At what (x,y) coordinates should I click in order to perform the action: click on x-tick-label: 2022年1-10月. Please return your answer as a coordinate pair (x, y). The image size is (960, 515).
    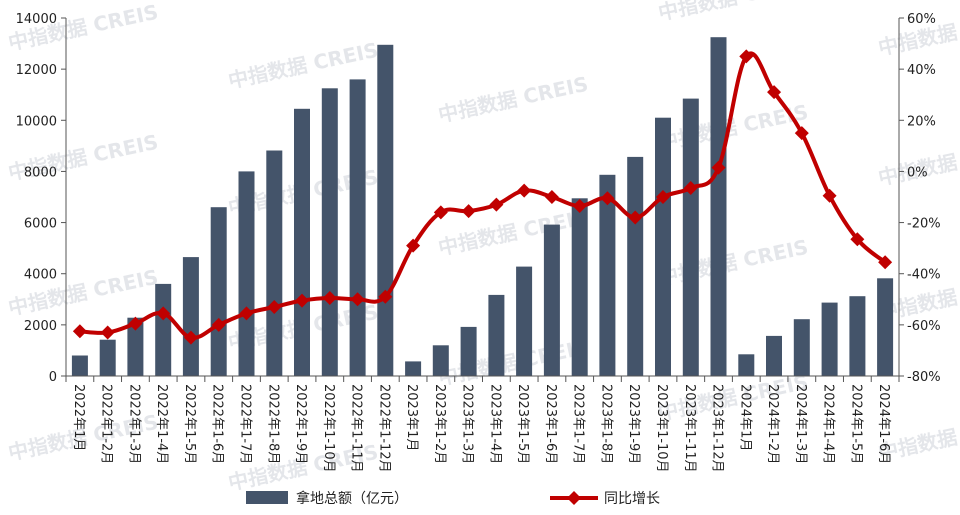
    Looking at the image, I should click on (328, 428).